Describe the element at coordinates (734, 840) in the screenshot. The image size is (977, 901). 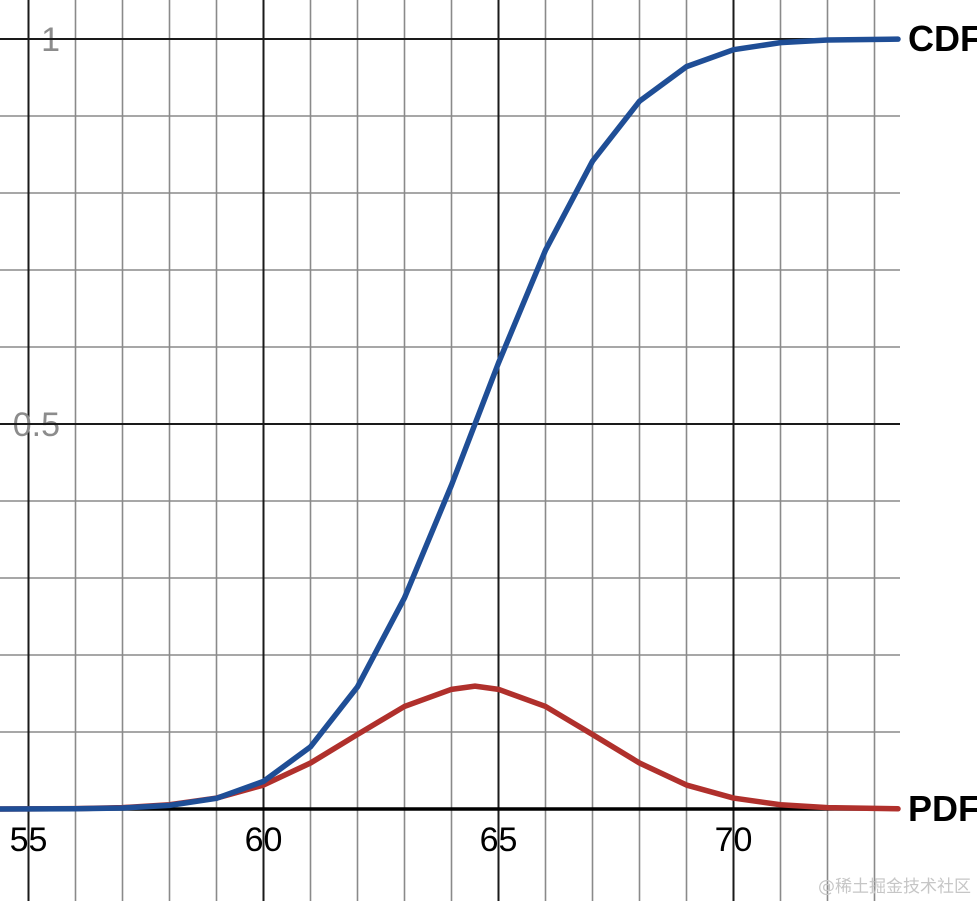
I see `x-tick-label: 70` at that location.